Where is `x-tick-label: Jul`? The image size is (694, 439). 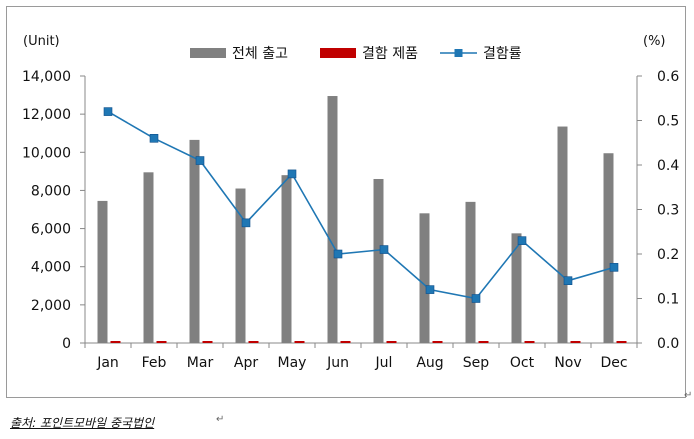 x-tick-label: Jul is located at coordinates (384, 363).